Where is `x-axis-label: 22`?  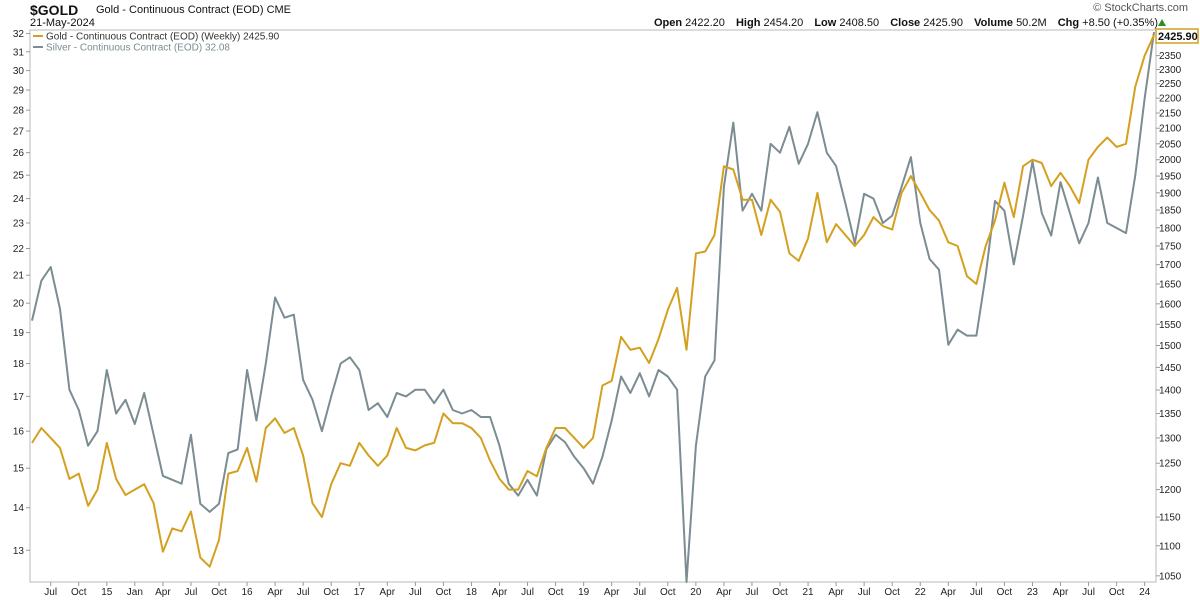 x-axis-label: 22 is located at coordinates (921, 592).